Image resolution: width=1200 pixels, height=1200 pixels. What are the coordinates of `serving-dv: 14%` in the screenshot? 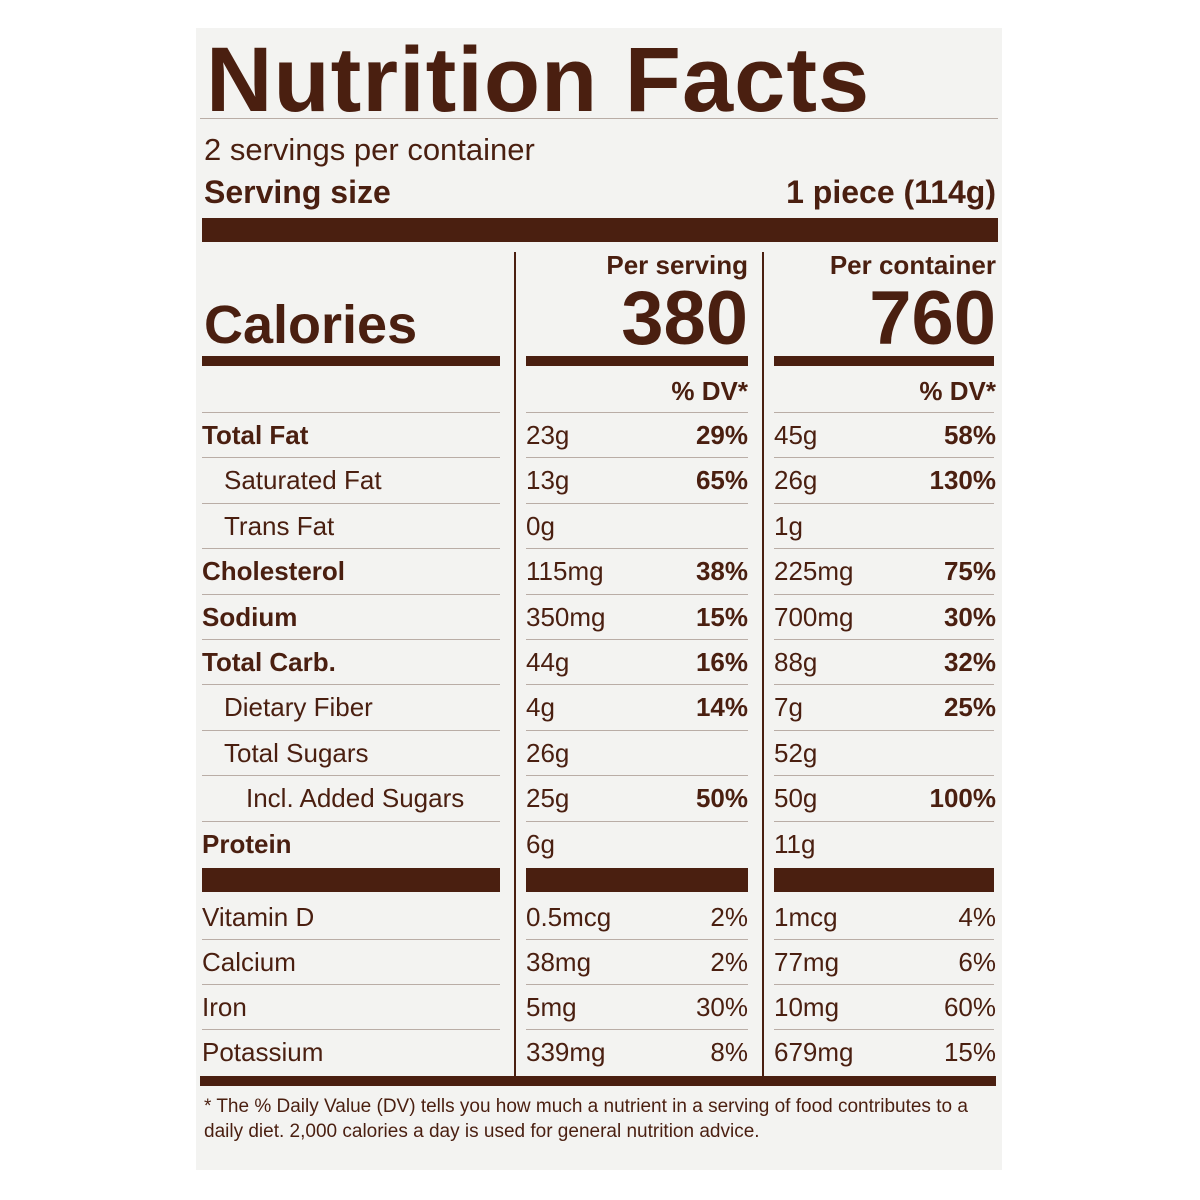 It's located at (721, 707).